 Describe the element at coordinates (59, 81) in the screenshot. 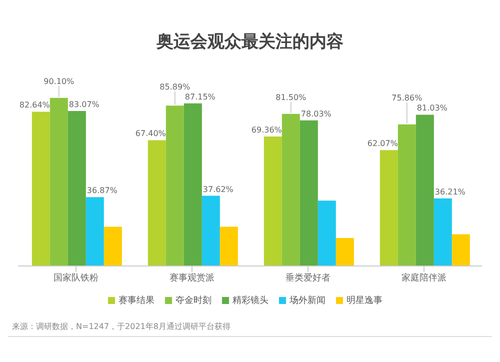

I see `data-label: 90.10%` at that location.